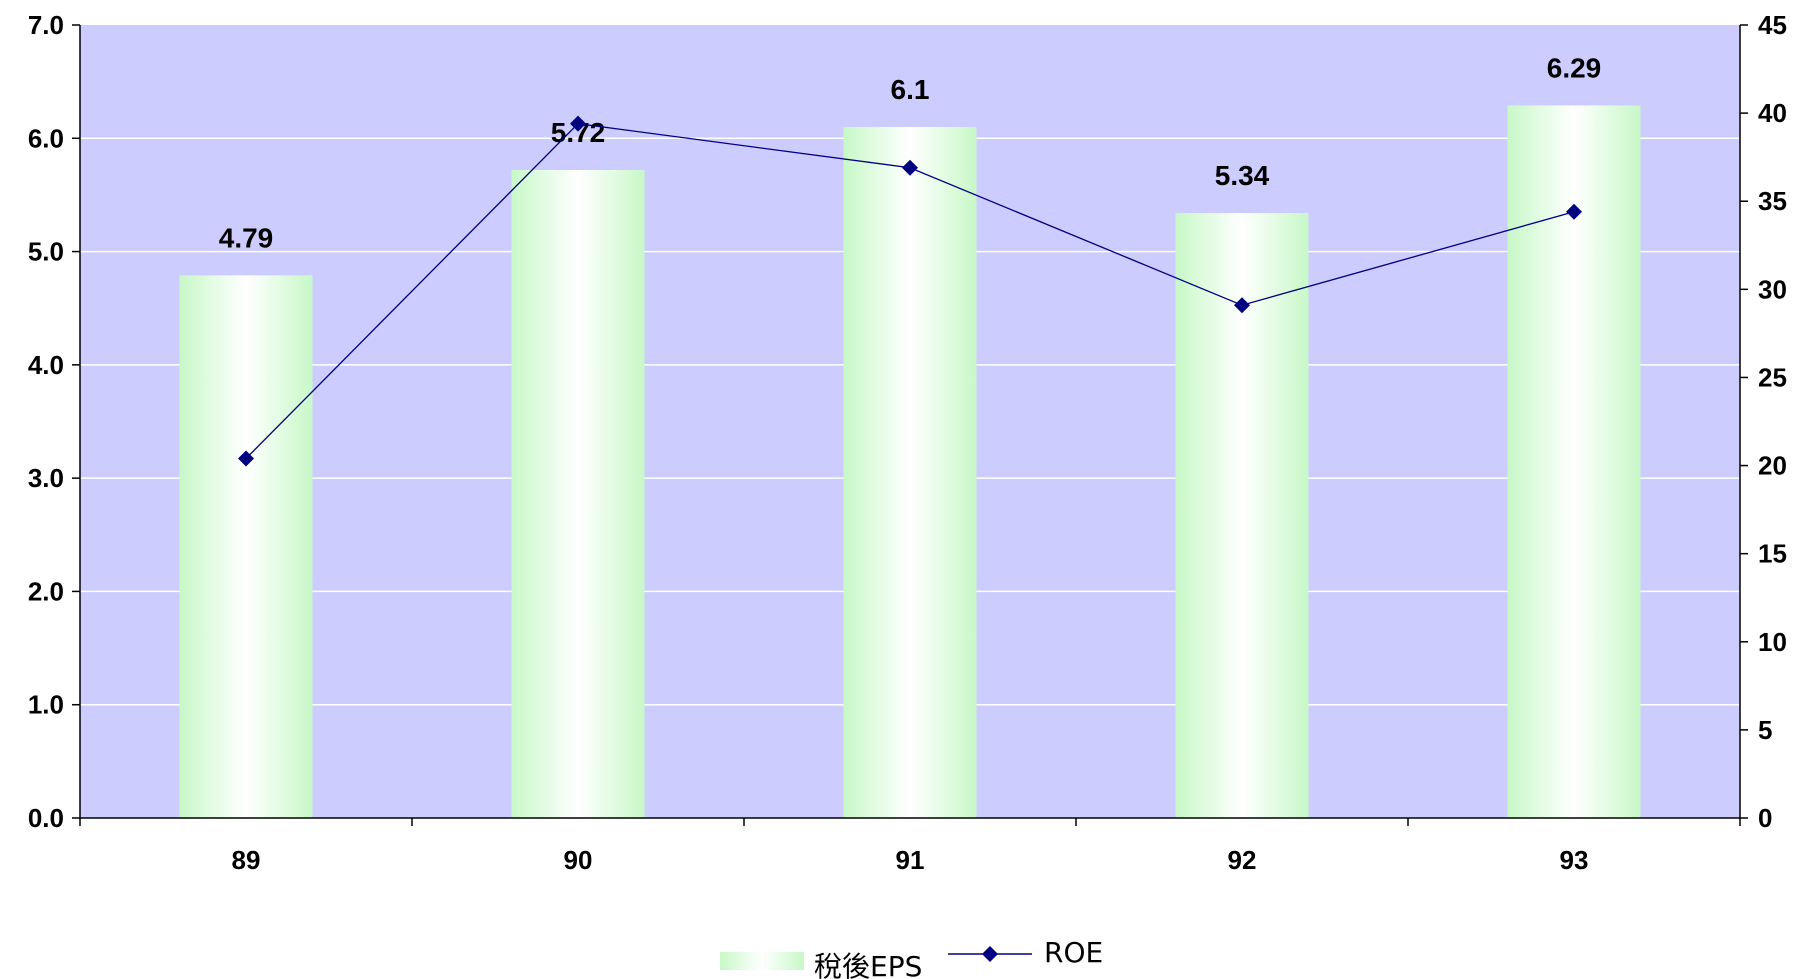 The image size is (1806, 979). What do you see at coordinates (46, 365) in the screenshot?
I see `y-left-tick-label: 4.0` at bounding box center [46, 365].